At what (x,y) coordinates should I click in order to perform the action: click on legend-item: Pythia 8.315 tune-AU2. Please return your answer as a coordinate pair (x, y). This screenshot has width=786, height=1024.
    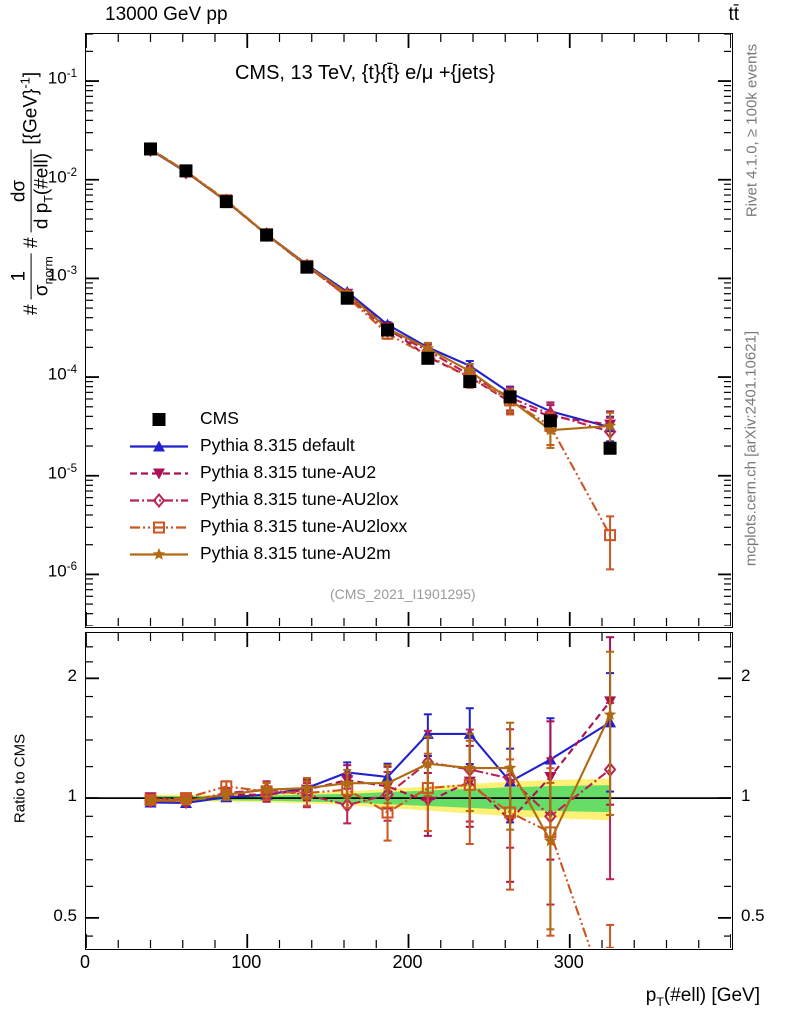
    Looking at the image, I should click on (278, 473).